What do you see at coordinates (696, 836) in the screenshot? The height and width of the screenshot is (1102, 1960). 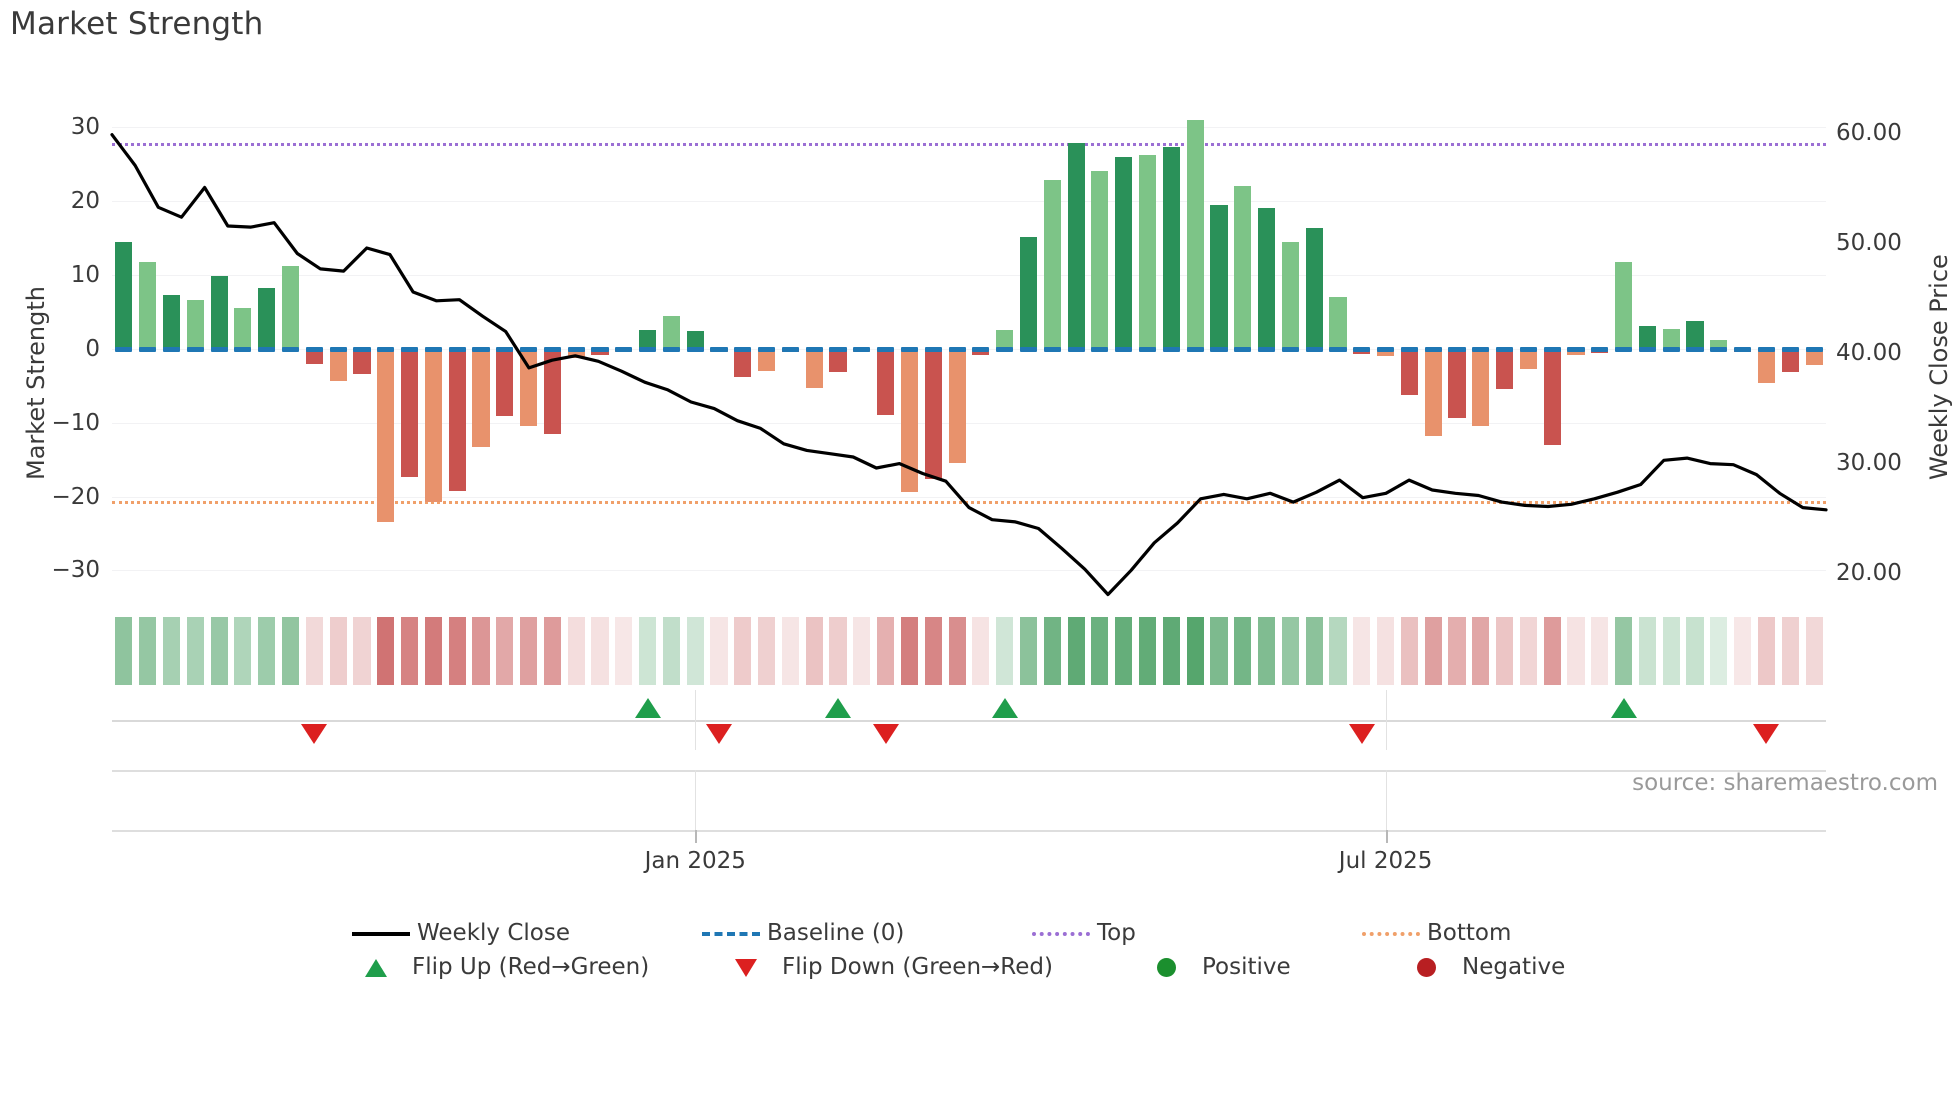 I see `x-tick-mark` at bounding box center [696, 836].